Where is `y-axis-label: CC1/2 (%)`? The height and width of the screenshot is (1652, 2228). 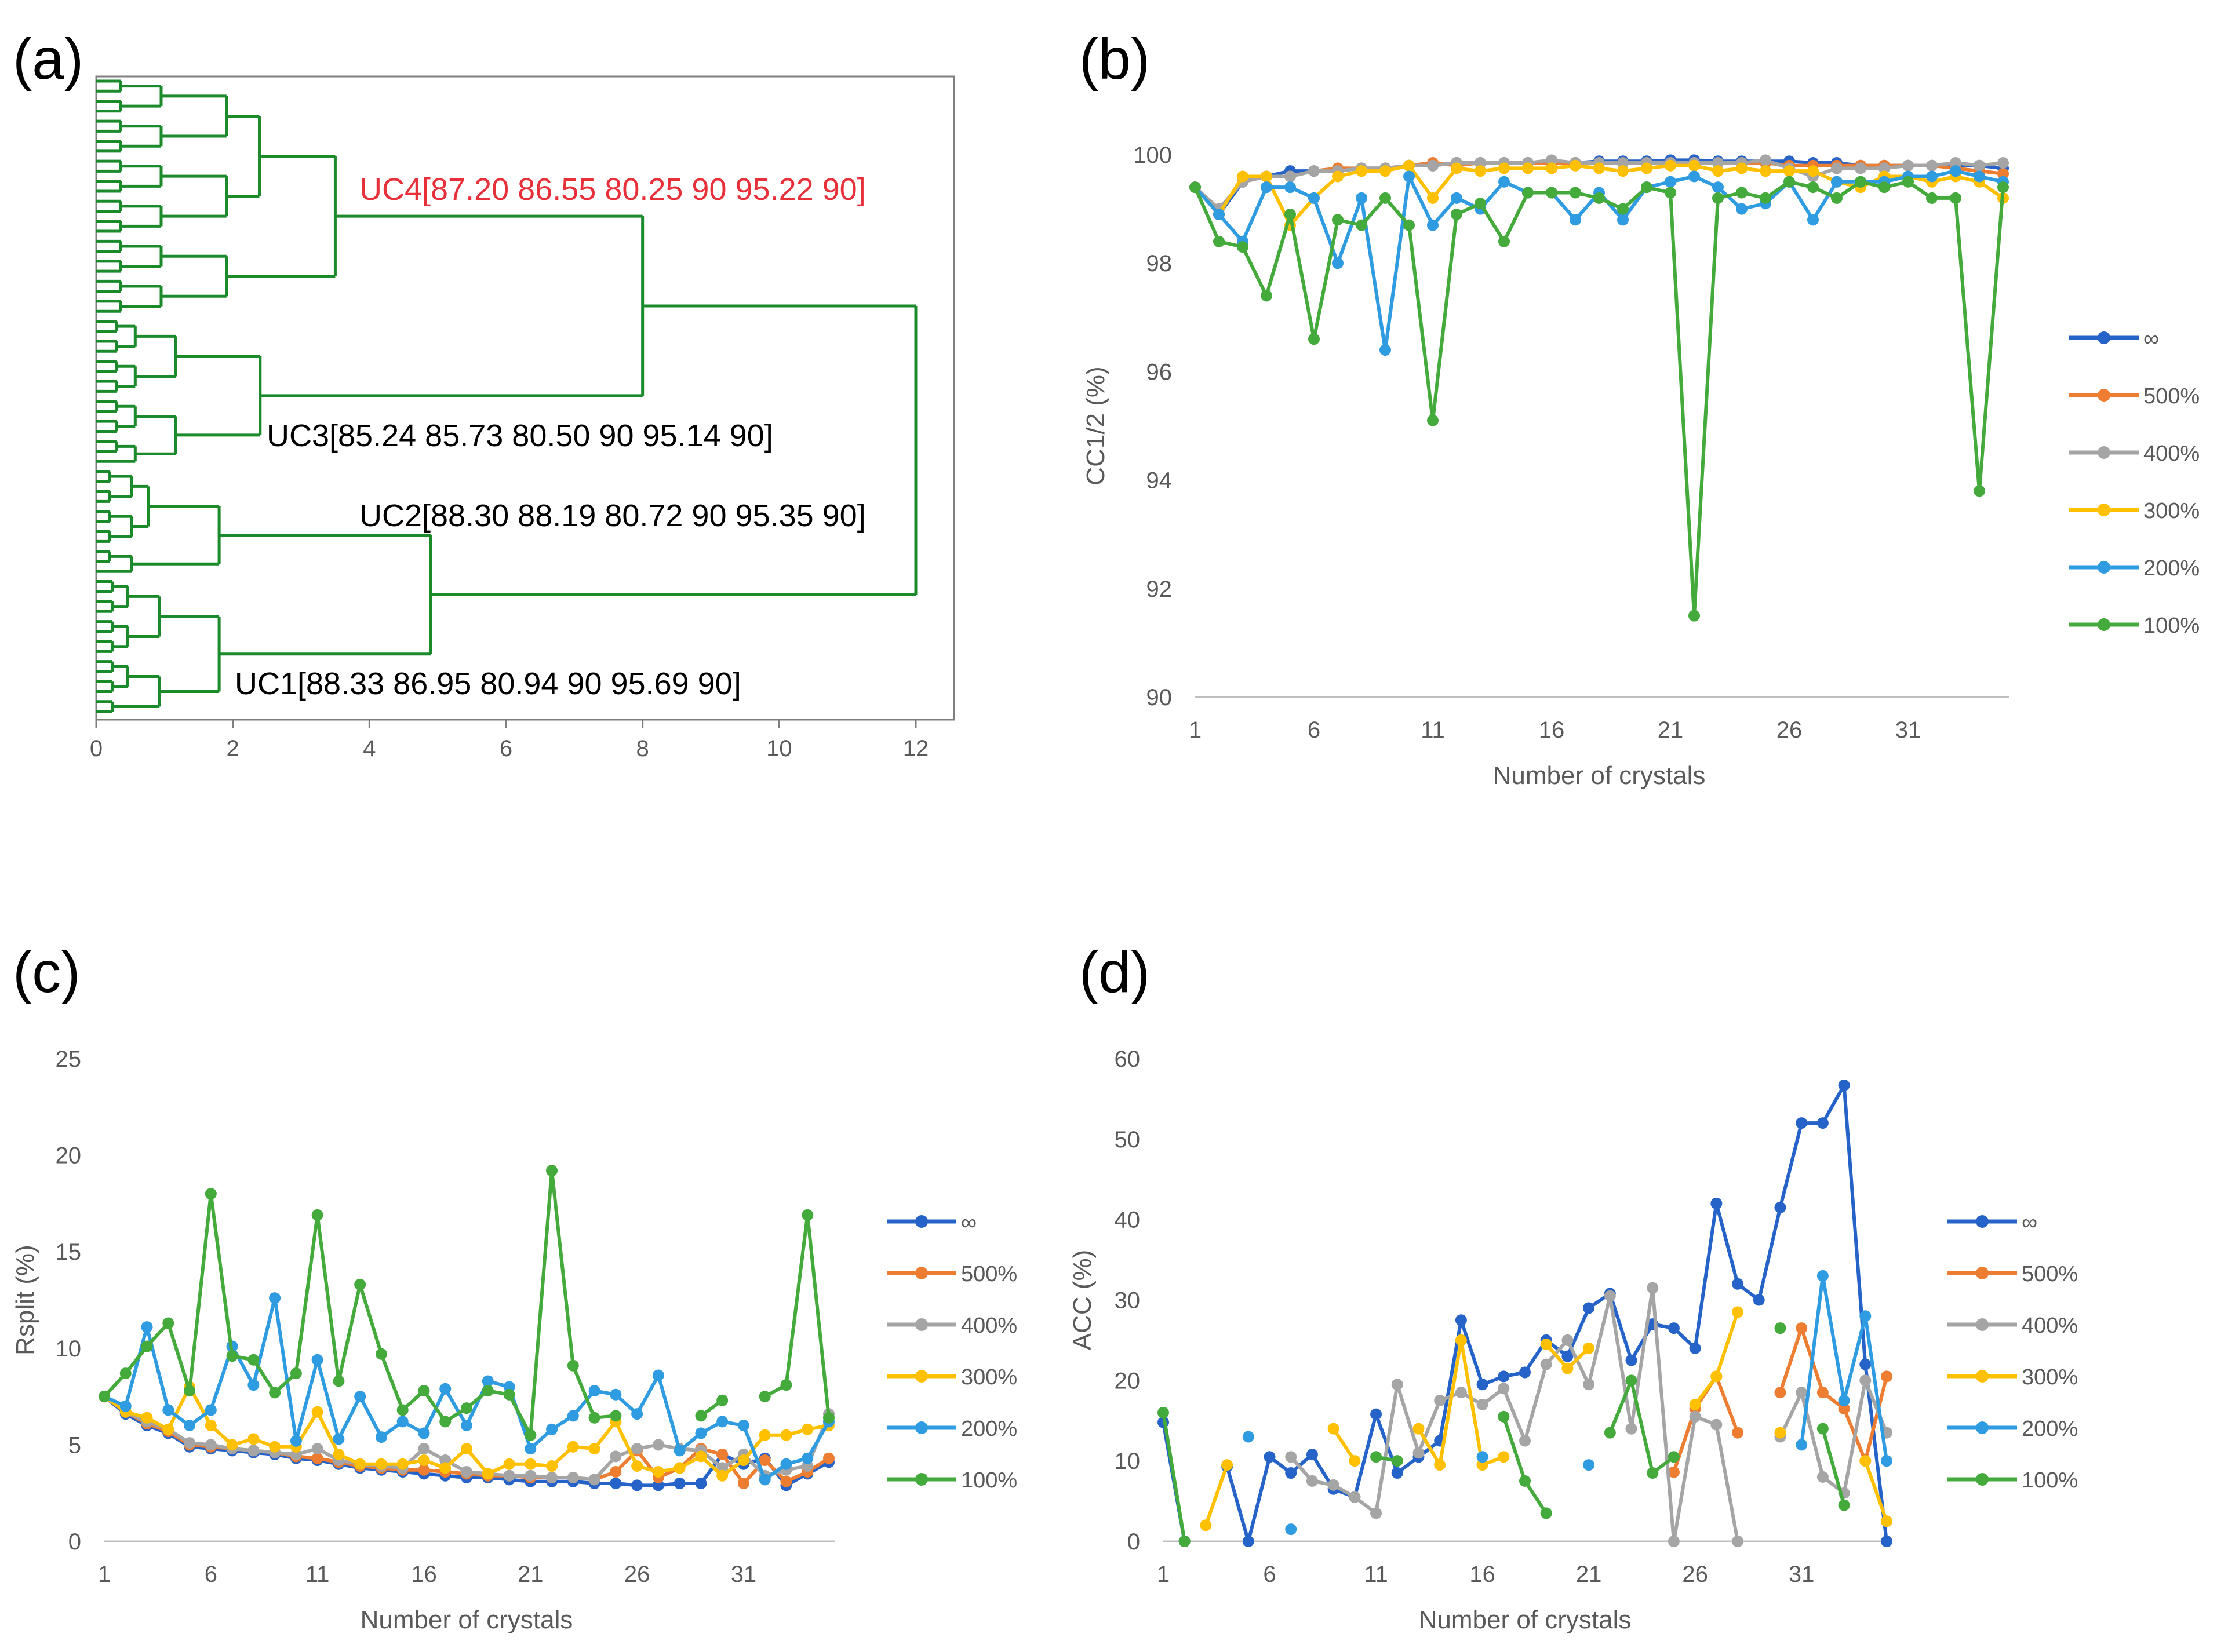 y-axis-label: CC1/2 (%) is located at coordinates (1096, 425).